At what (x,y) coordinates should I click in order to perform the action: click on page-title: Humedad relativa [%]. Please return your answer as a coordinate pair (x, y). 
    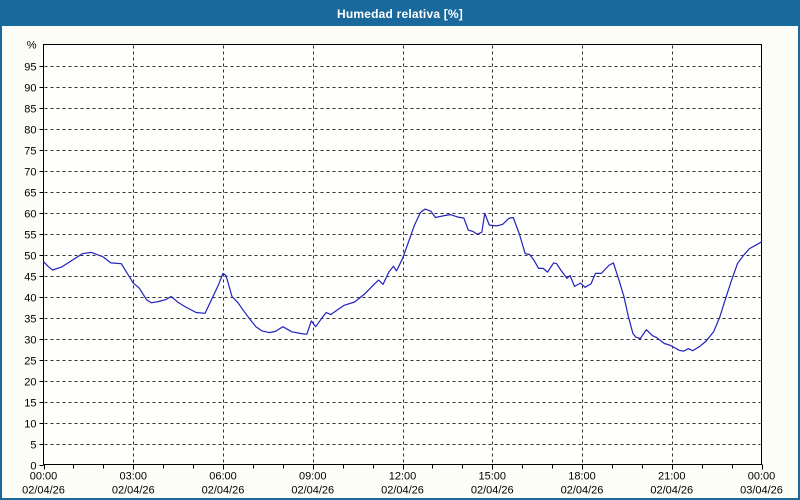
    Looking at the image, I should click on (400, 14).